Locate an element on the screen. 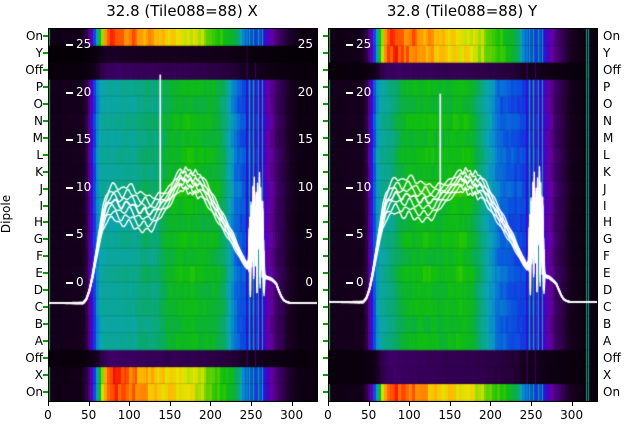 The image size is (640, 440). dipole-label-left: X is located at coordinates (38, 374).